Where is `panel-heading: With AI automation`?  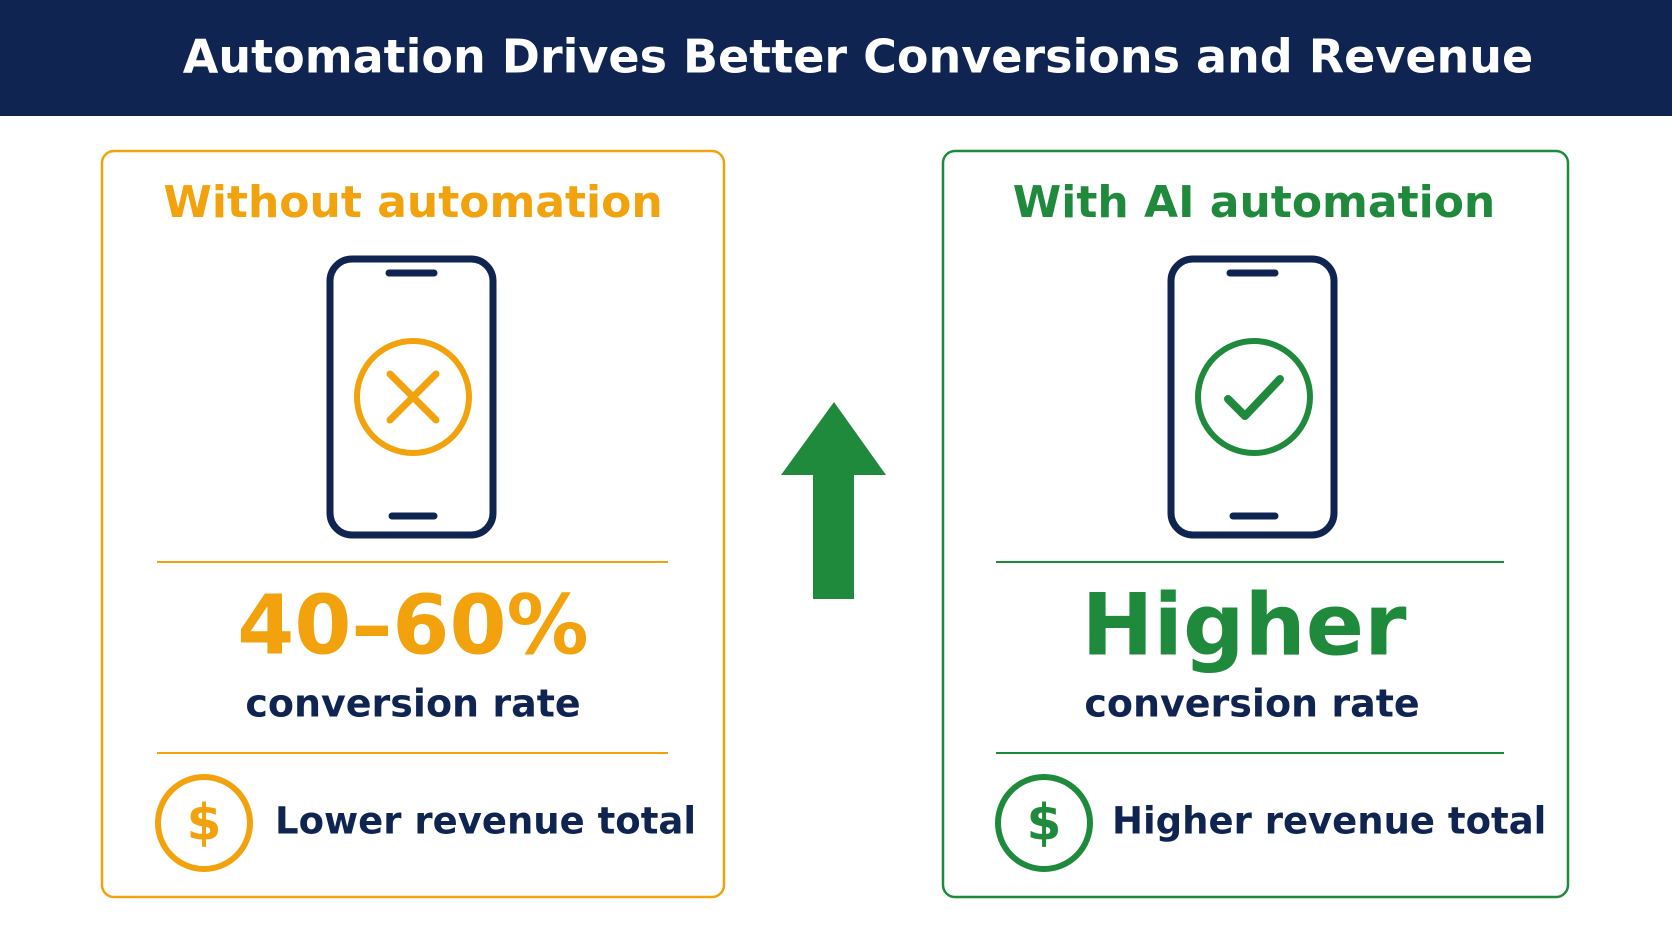 panel-heading: With AI automation is located at coordinates (1254, 202).